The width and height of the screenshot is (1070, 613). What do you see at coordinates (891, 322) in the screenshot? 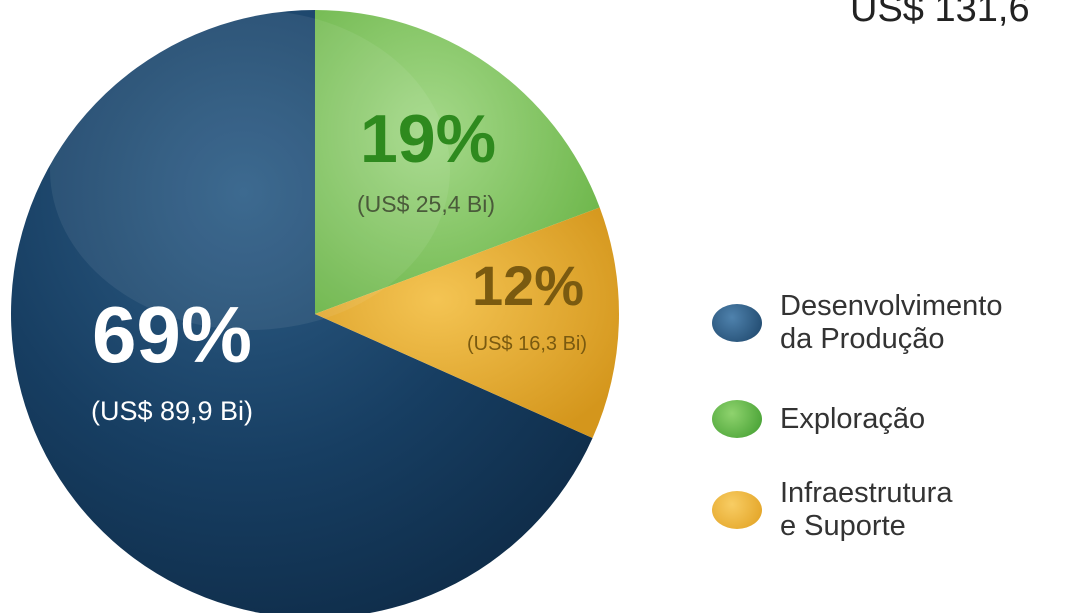
I see `legend-label: Desenvolvimento da Produção` at bounding box center [891, 322].